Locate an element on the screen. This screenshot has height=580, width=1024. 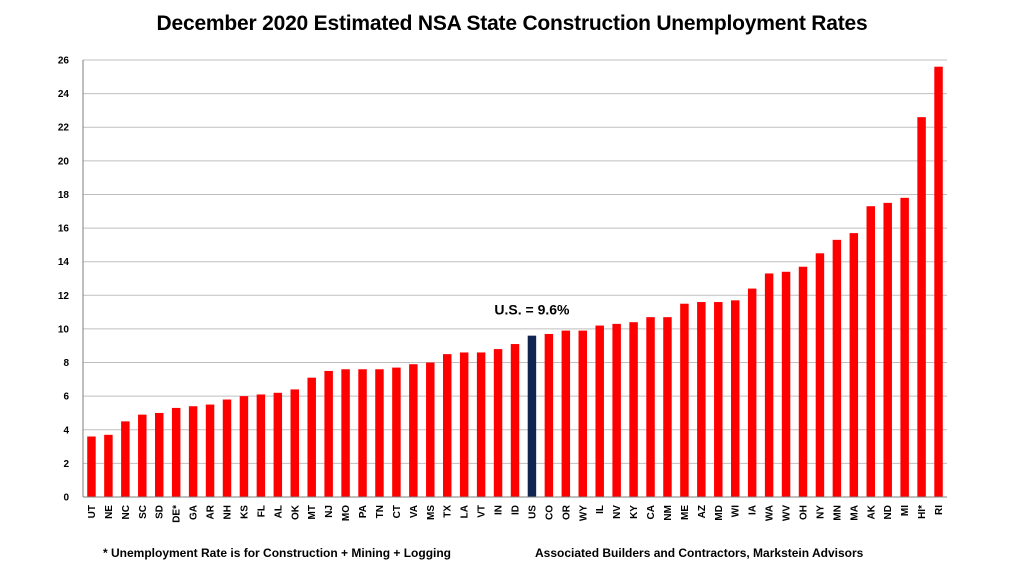
x-tick-label: MI is located at coordinates (905, 510).